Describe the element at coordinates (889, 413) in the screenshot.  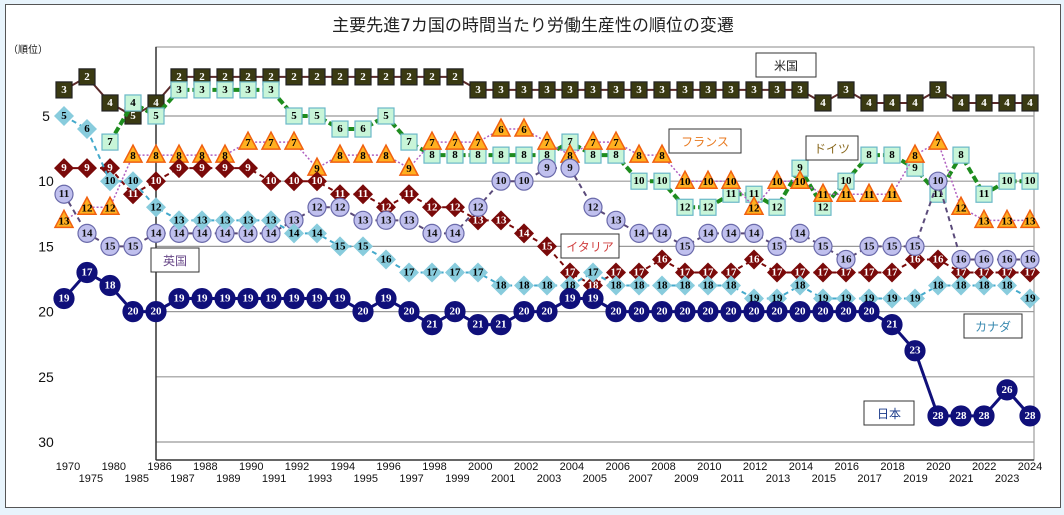
I see `legend-日本: 日本` at that location.